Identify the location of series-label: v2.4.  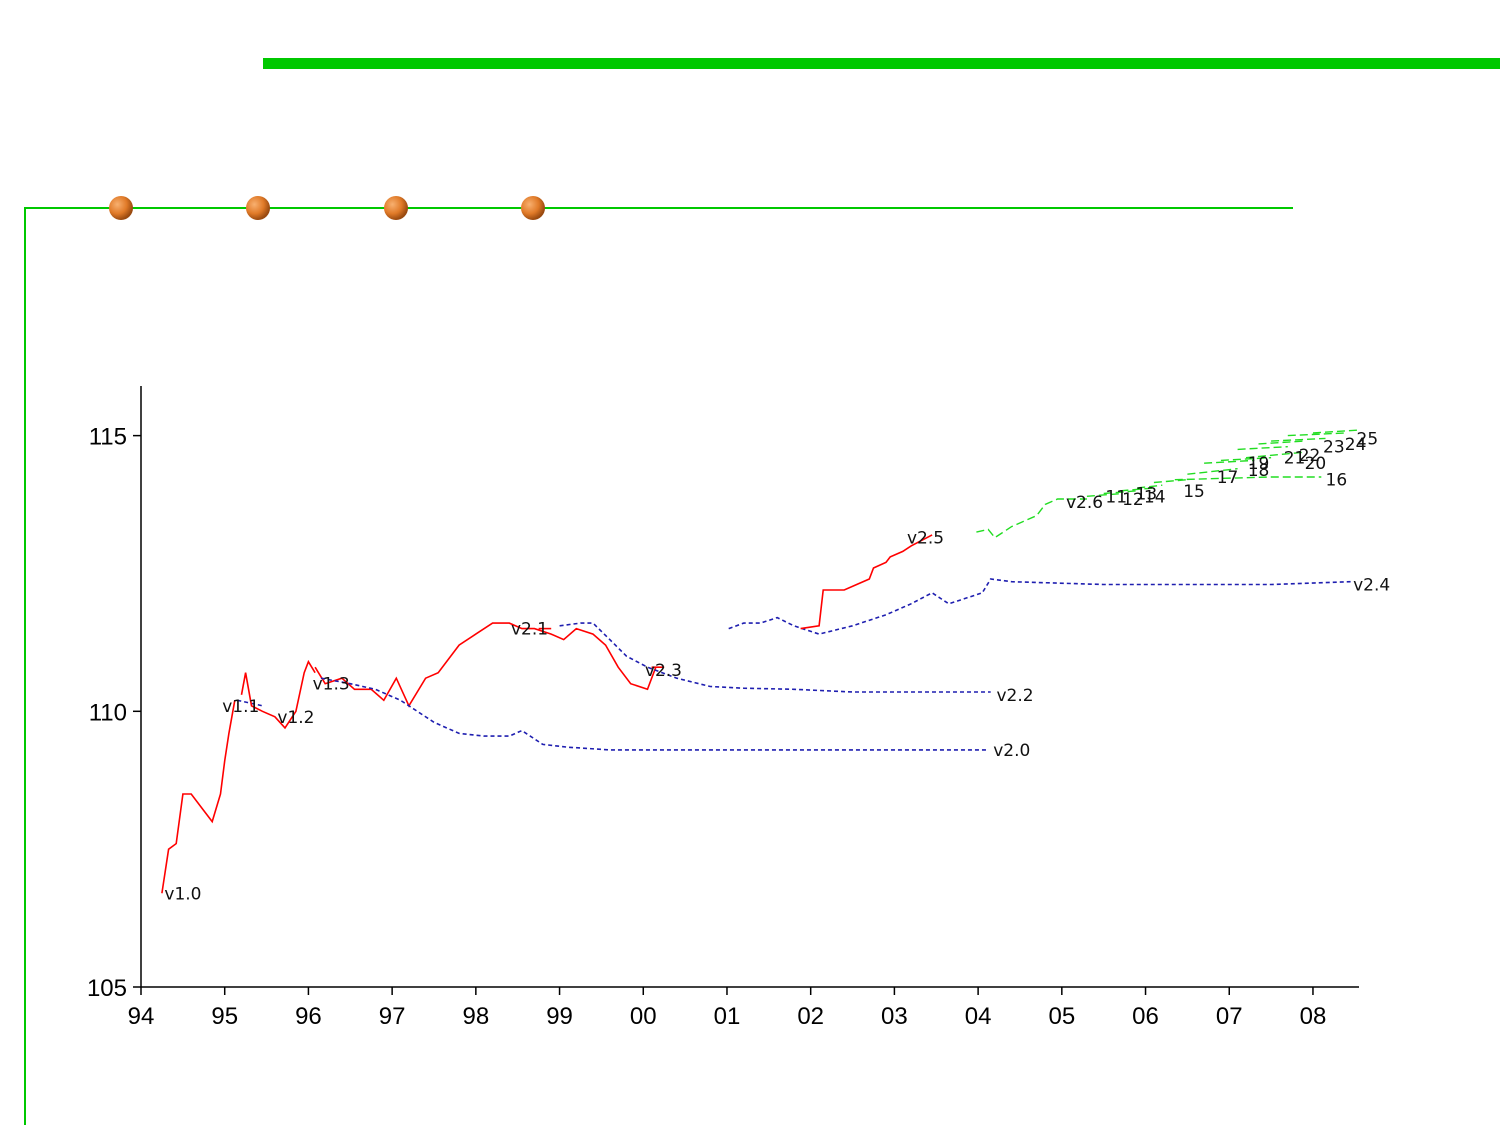
(1371, 586).